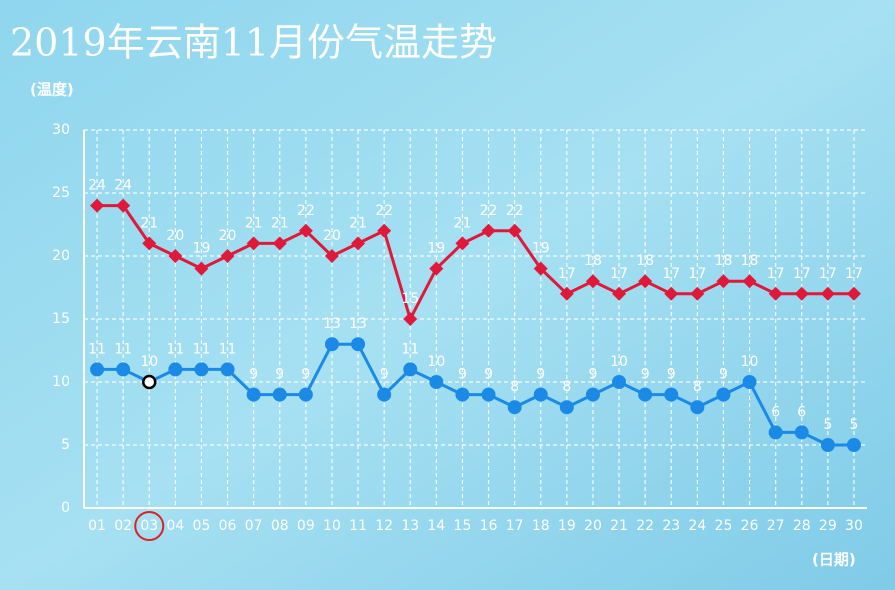 This screenshot has width=895, height=590. What do you see at coordinates (854, 526) in the screenshot?
I see `x-tick-label: 30` at bounding box center [854, 526].